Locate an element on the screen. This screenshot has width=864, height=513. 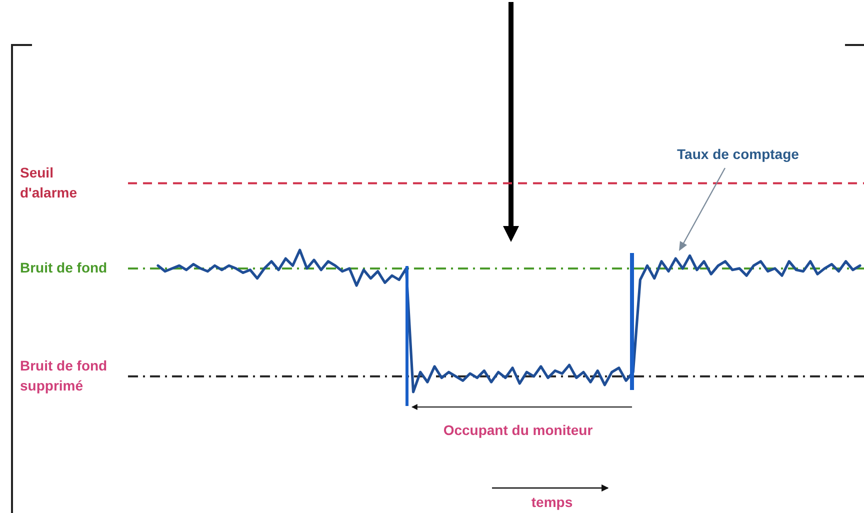
text: Taux de comptage is located at coordinates (738, 154).